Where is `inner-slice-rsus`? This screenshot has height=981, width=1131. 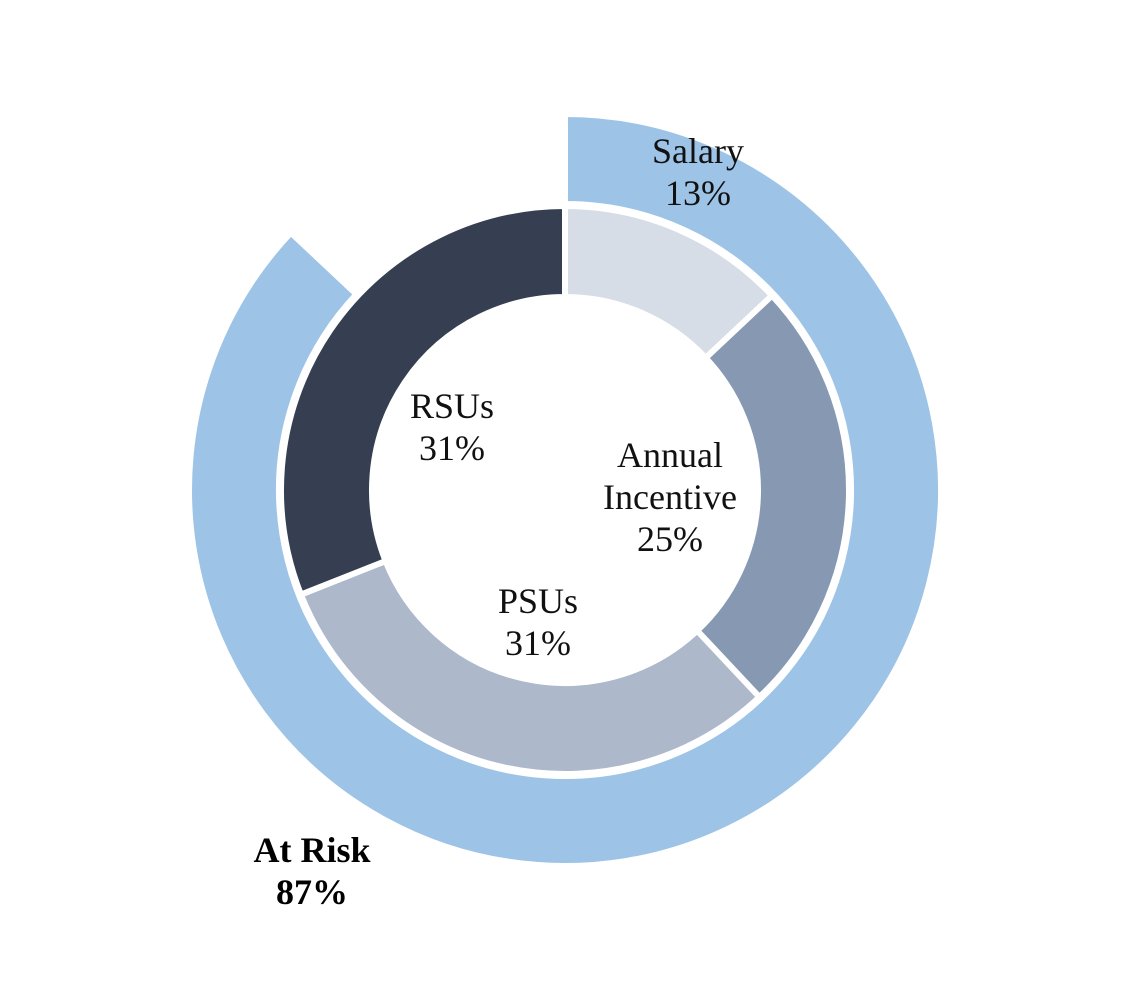 inner-slice-rsus is located at coordinates (423, 400).